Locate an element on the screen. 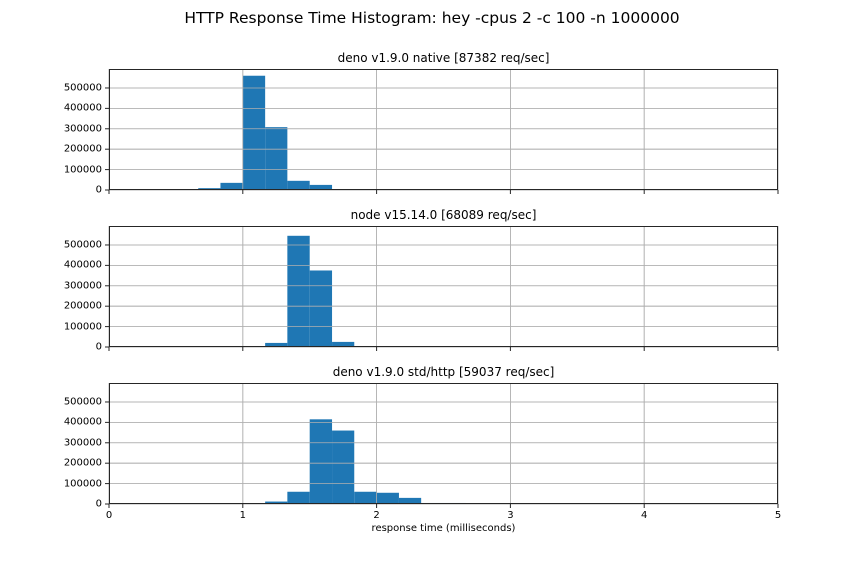  x-tick-label: 0 is located at coordinates (109, 515).